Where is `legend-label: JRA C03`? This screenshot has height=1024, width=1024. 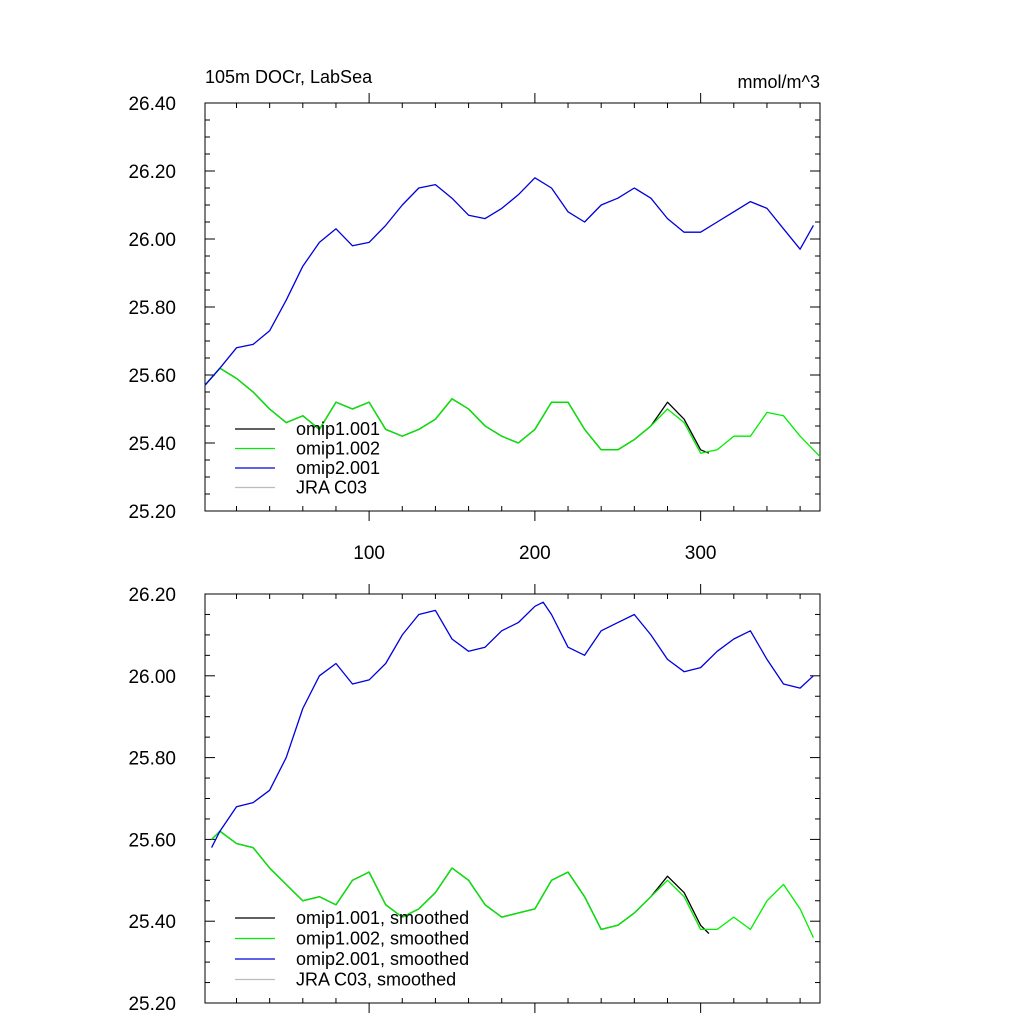 legend-label: JRA C03 is located at coordinates (331, 488).